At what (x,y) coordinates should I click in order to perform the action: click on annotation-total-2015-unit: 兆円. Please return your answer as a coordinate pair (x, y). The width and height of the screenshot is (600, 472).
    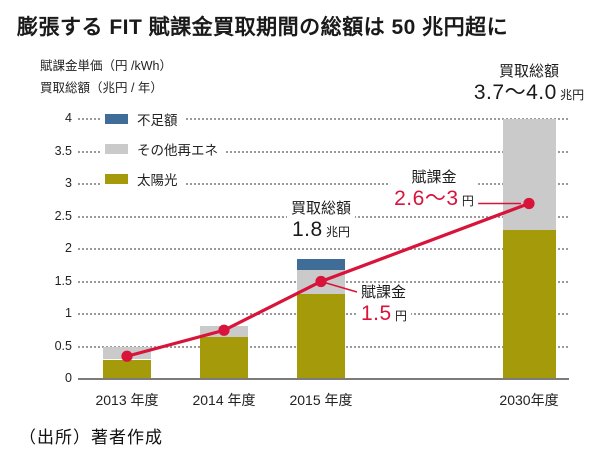
    Looking at the image, I should click on (338, 232).